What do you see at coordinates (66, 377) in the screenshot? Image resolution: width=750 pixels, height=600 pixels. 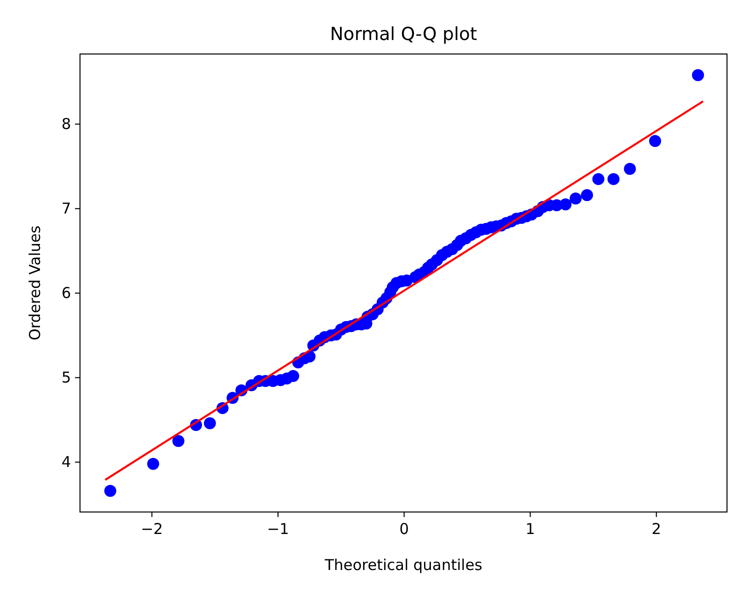 I see `y-tick-label: 5` at bounding box center [66, 377].